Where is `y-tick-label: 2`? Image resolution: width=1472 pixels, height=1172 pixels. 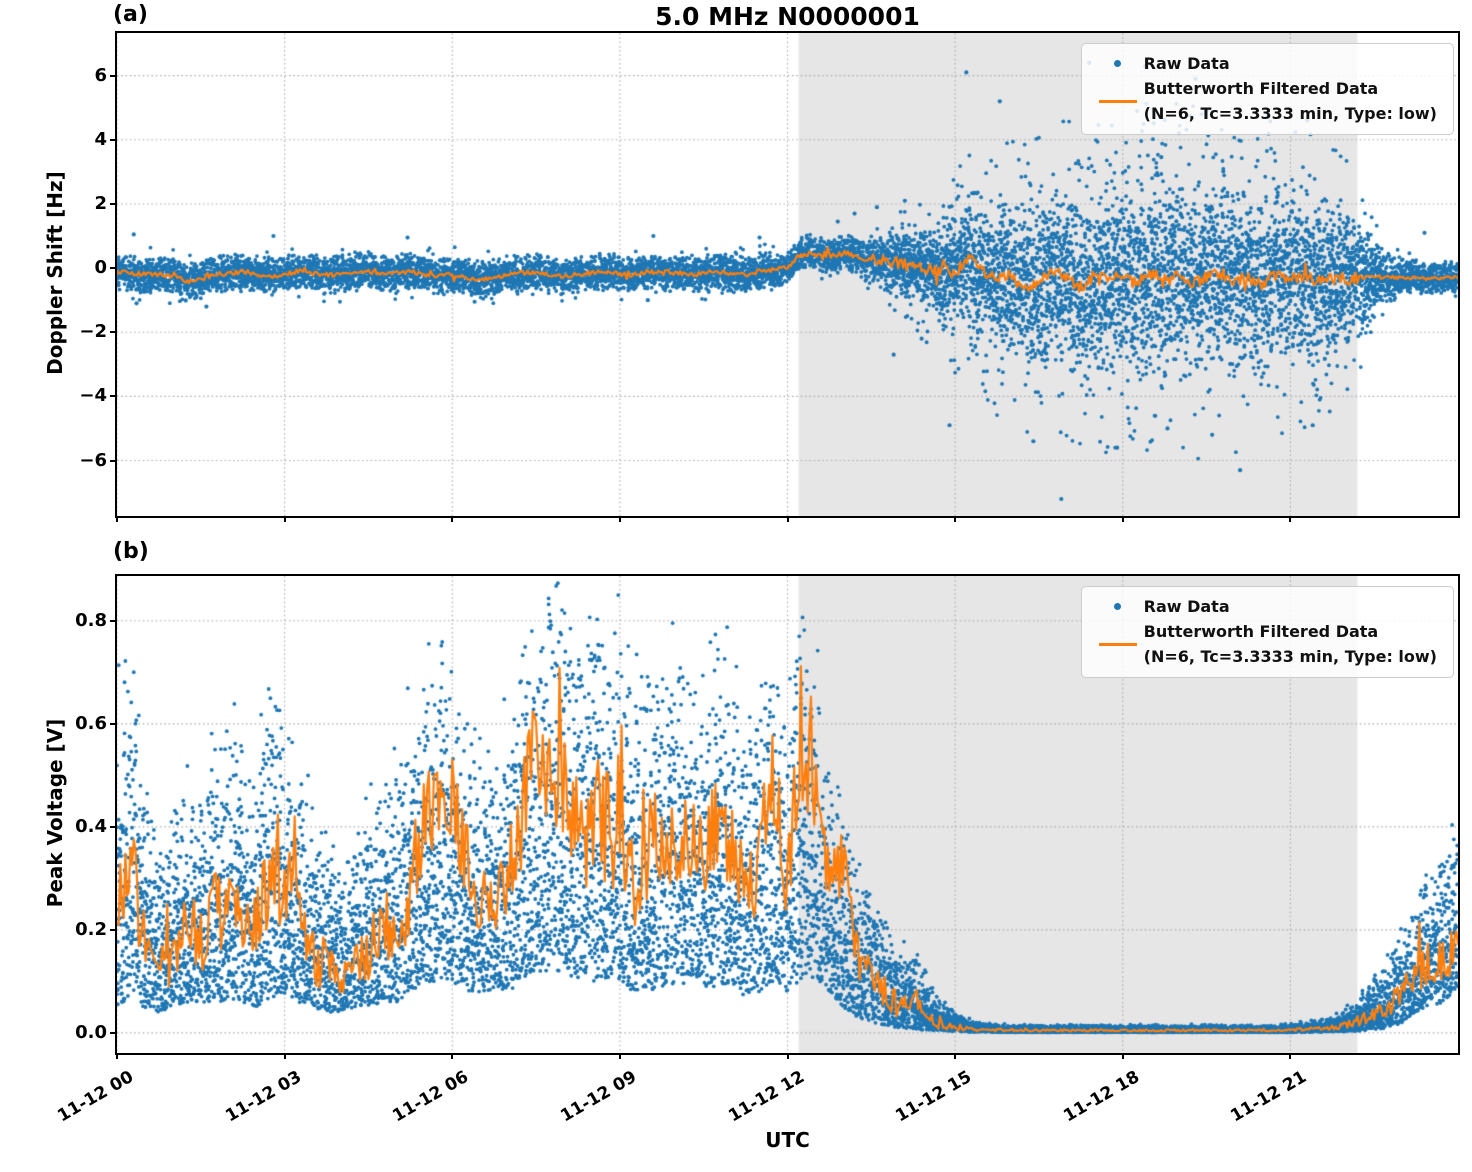
y-tick-label: 2 is located at coordinates (100, 203).